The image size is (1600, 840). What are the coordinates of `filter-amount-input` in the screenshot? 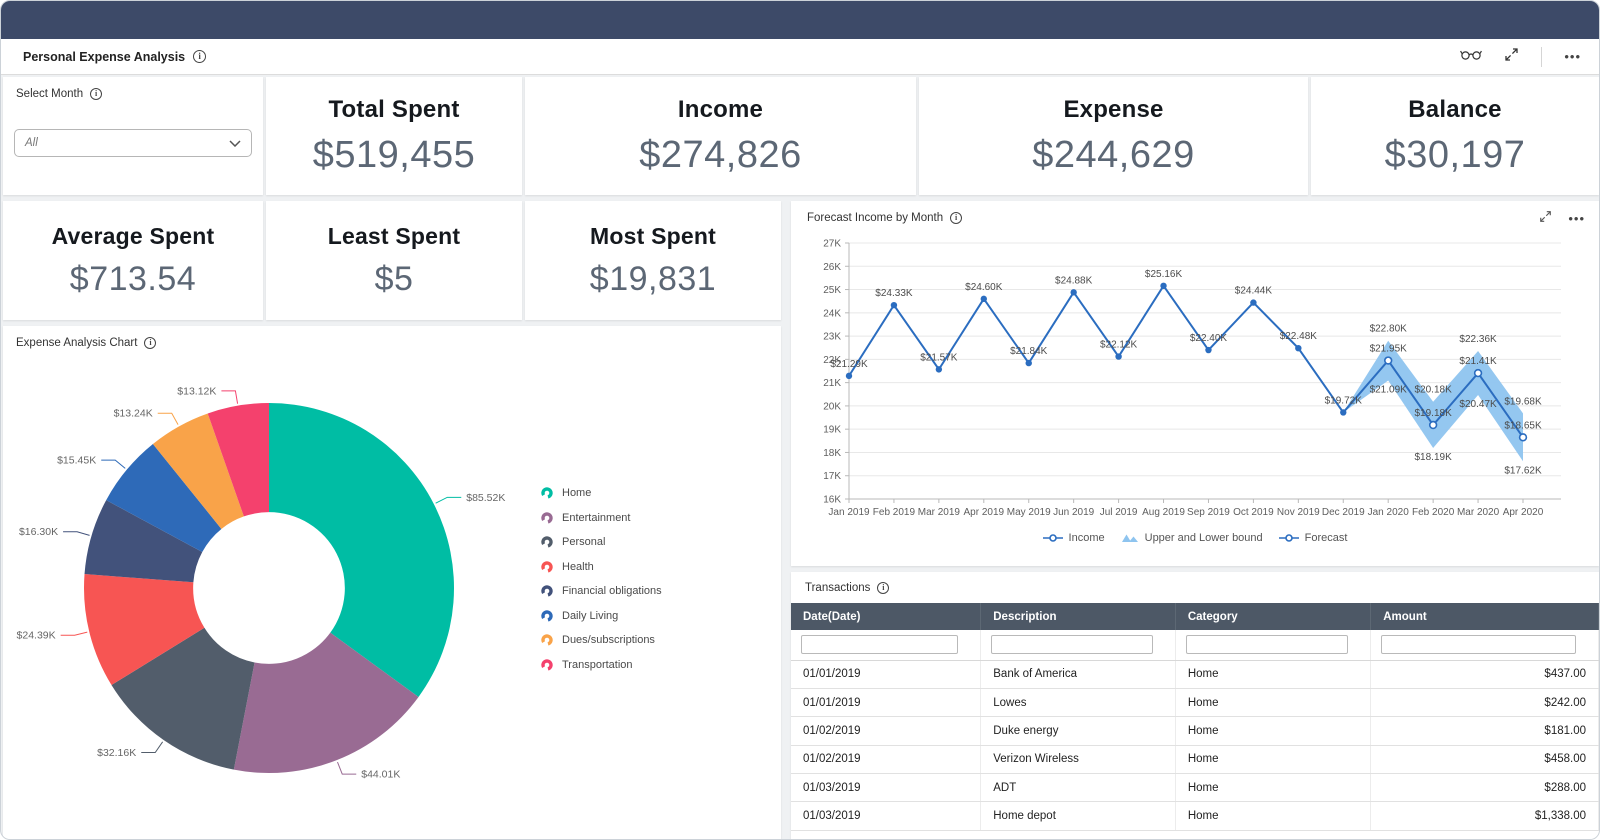 It's located at (1478, 645).